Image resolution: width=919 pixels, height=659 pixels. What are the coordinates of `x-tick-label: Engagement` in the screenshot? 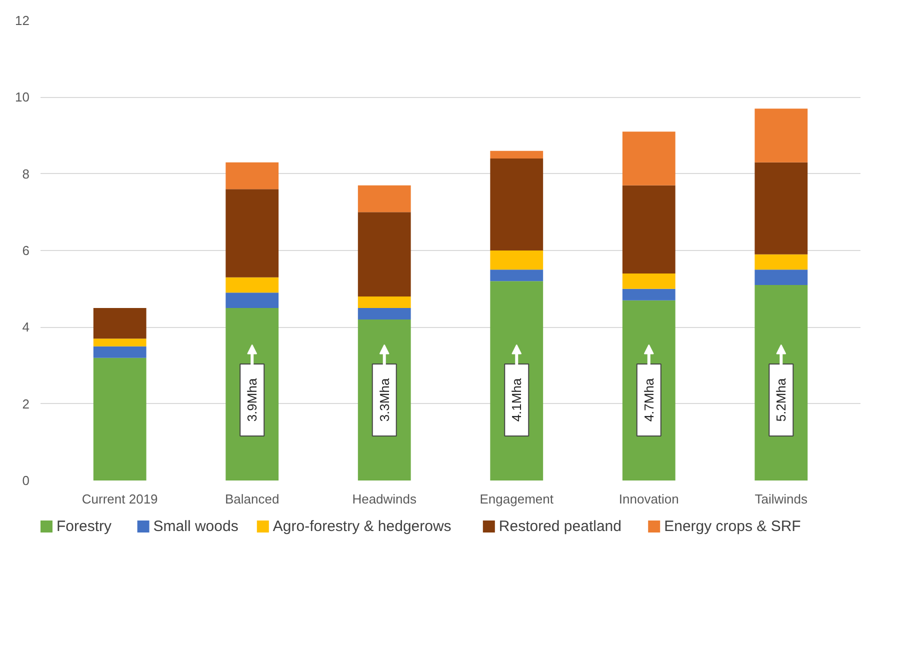 It's located at (517, 499).